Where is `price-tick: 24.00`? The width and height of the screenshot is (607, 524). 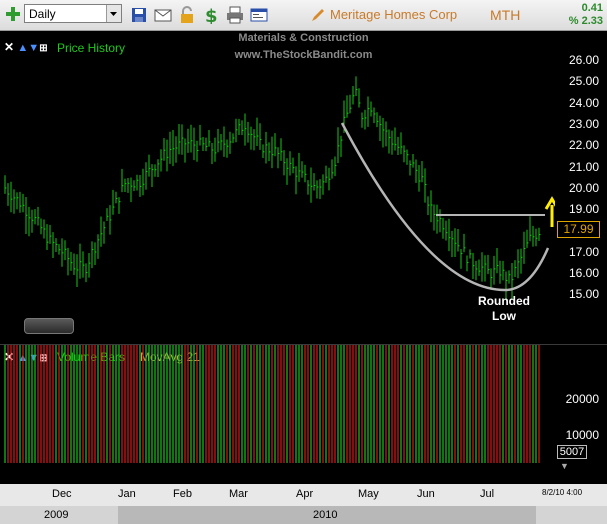
price-tick: 24.00 is located at coordinates (583, 102).